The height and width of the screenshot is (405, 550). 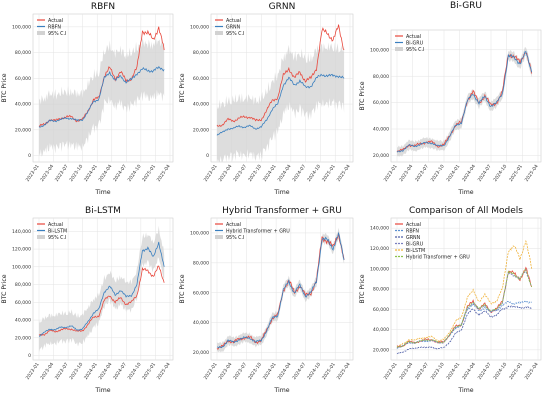 I want to click on chart-title: RBFN, so click(x=103, y=7).